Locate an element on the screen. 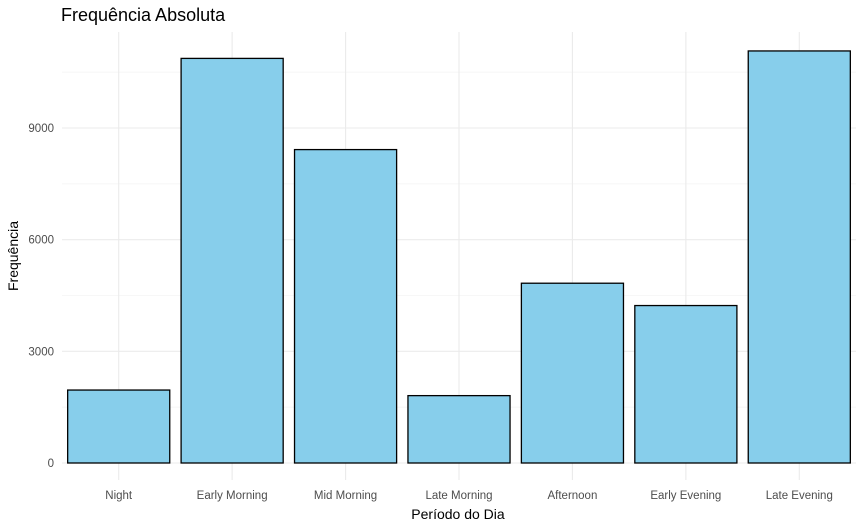 This screenshot has height=528, width=862. y-tick-label: 0 is located at coordinates (51, 464).